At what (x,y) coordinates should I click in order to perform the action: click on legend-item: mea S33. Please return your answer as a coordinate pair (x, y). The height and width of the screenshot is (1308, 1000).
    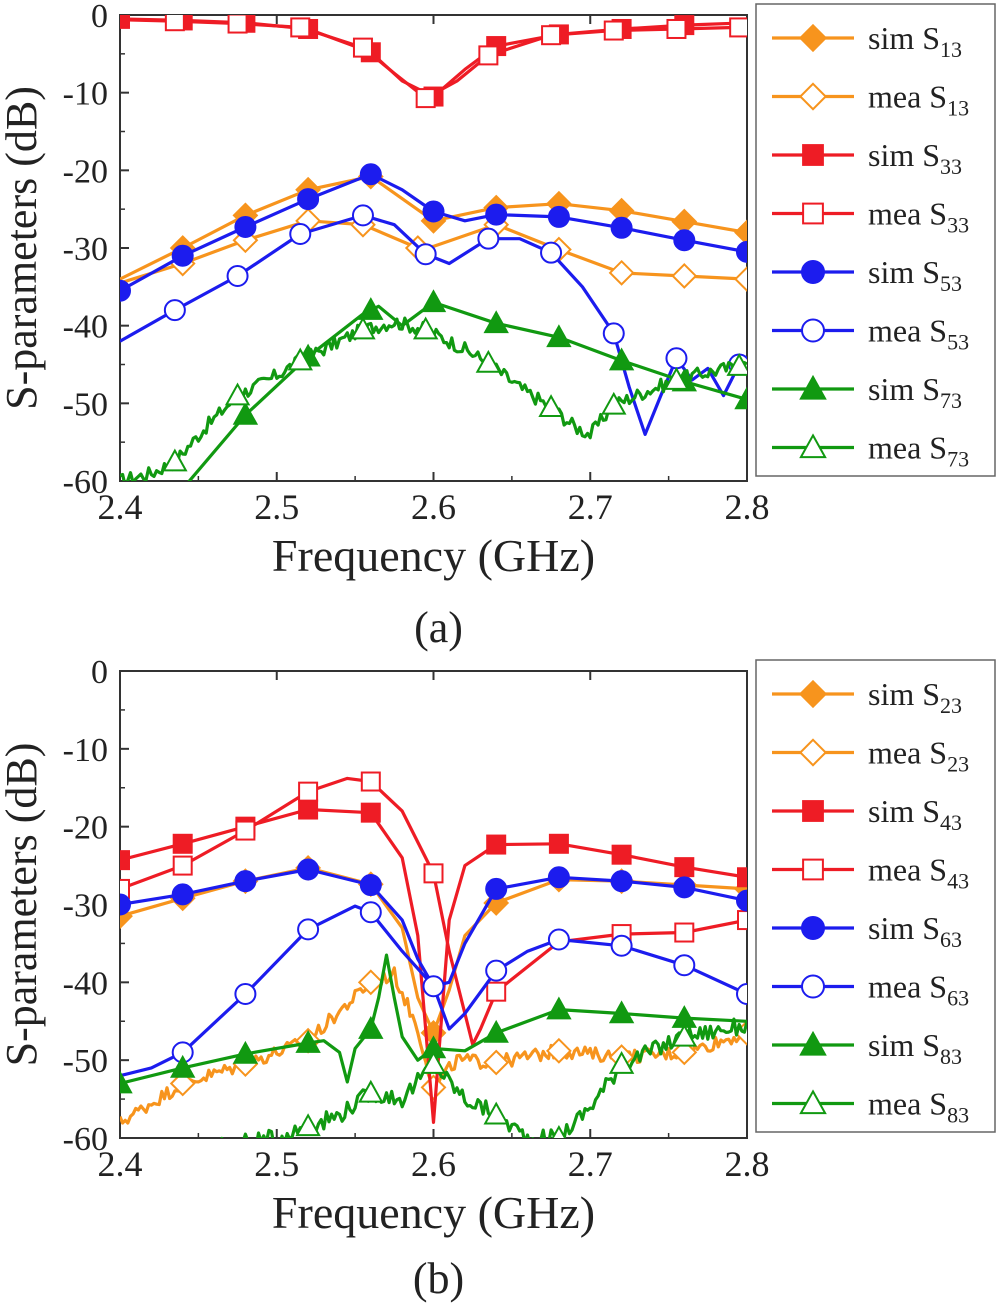
    Looking at the image, I should click on (870, 217).